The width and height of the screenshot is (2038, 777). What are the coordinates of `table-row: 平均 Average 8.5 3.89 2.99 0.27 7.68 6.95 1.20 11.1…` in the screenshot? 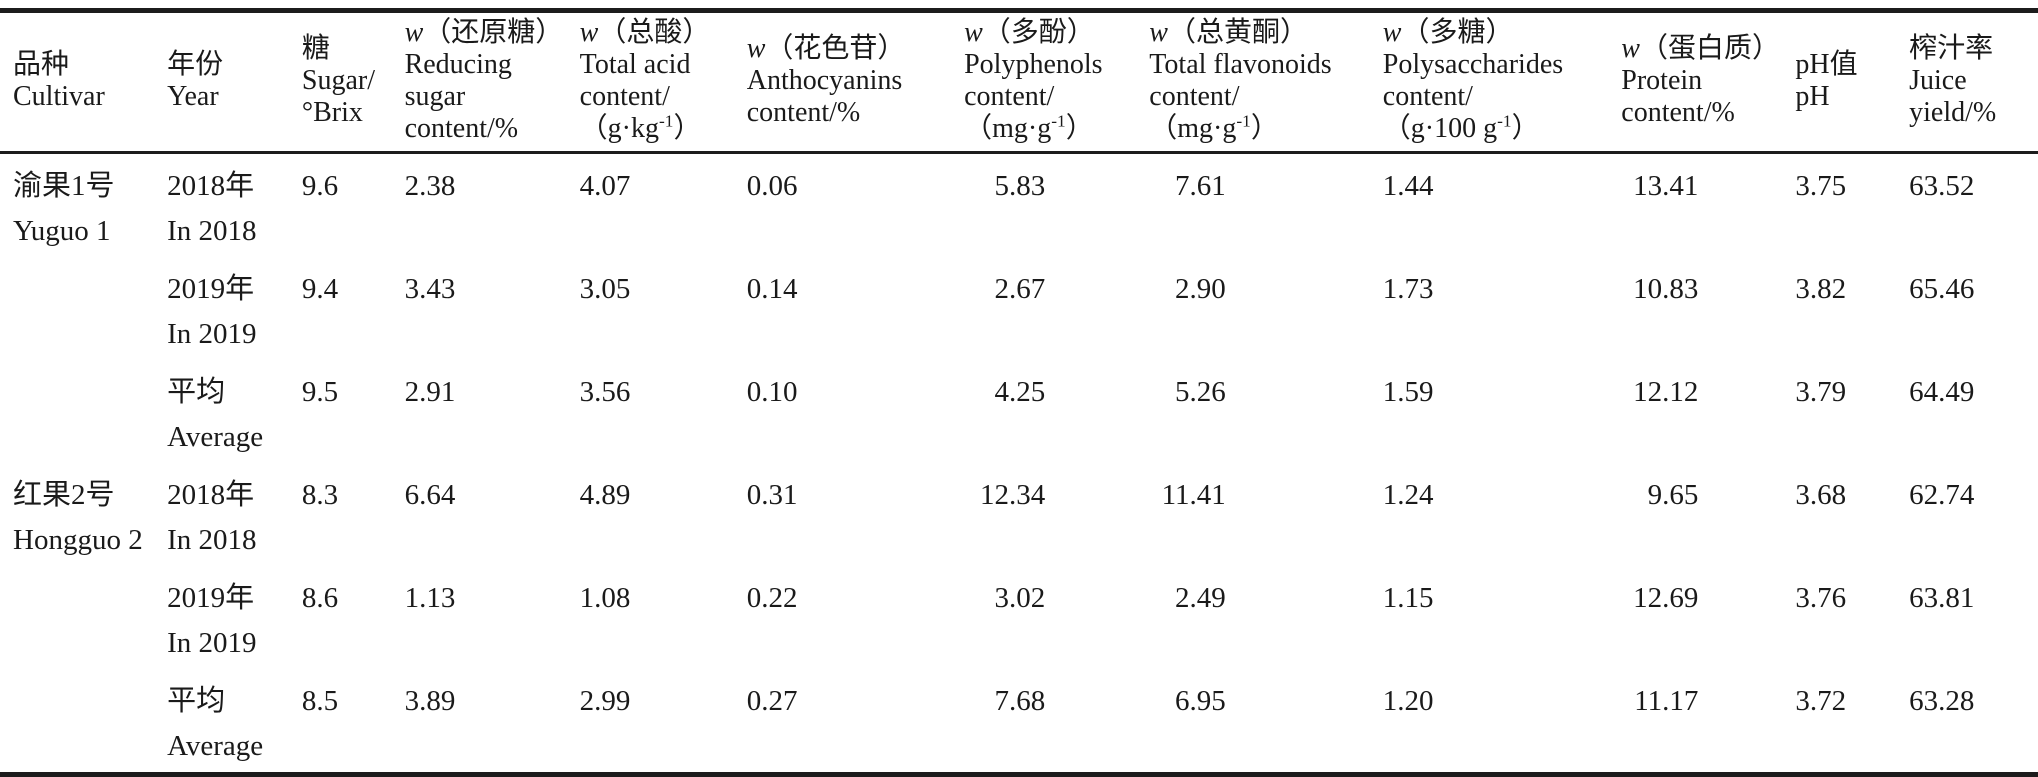 It's located at (1019, 722).